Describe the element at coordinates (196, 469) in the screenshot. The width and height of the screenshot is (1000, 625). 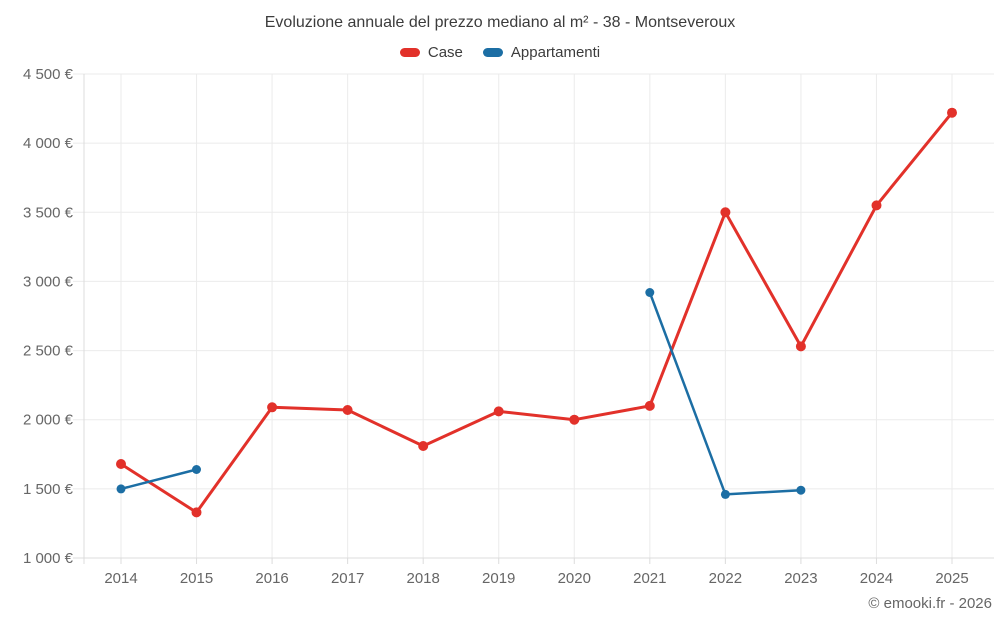
I see `data-point-appartamenti-2015` at that location.